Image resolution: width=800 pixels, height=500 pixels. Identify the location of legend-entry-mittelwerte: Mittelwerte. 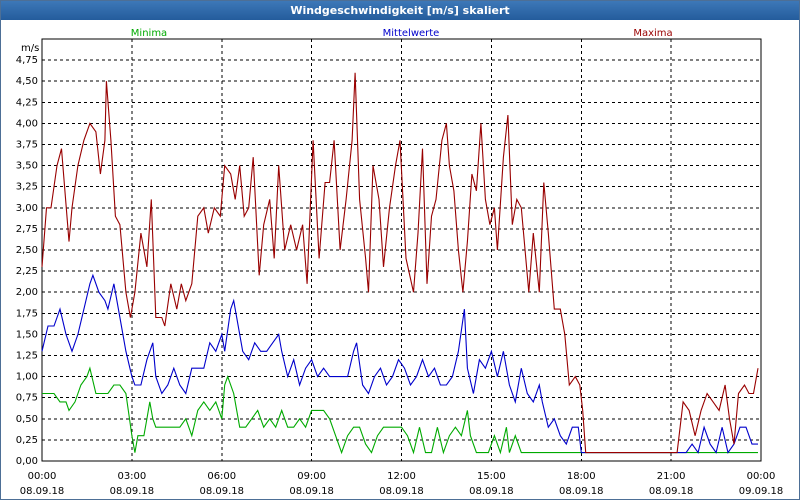
(411, 33).